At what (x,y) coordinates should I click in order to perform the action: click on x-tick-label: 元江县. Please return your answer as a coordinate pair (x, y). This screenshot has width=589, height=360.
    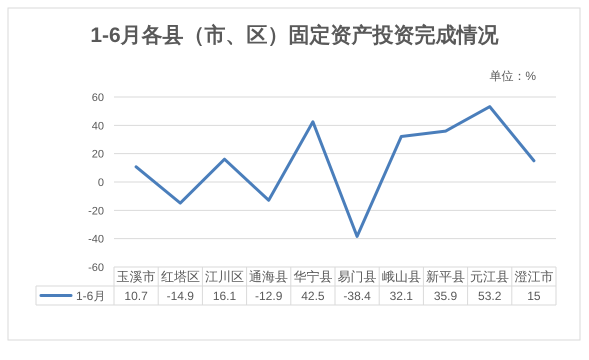
    Looking at the image, I should click on (490, 276).